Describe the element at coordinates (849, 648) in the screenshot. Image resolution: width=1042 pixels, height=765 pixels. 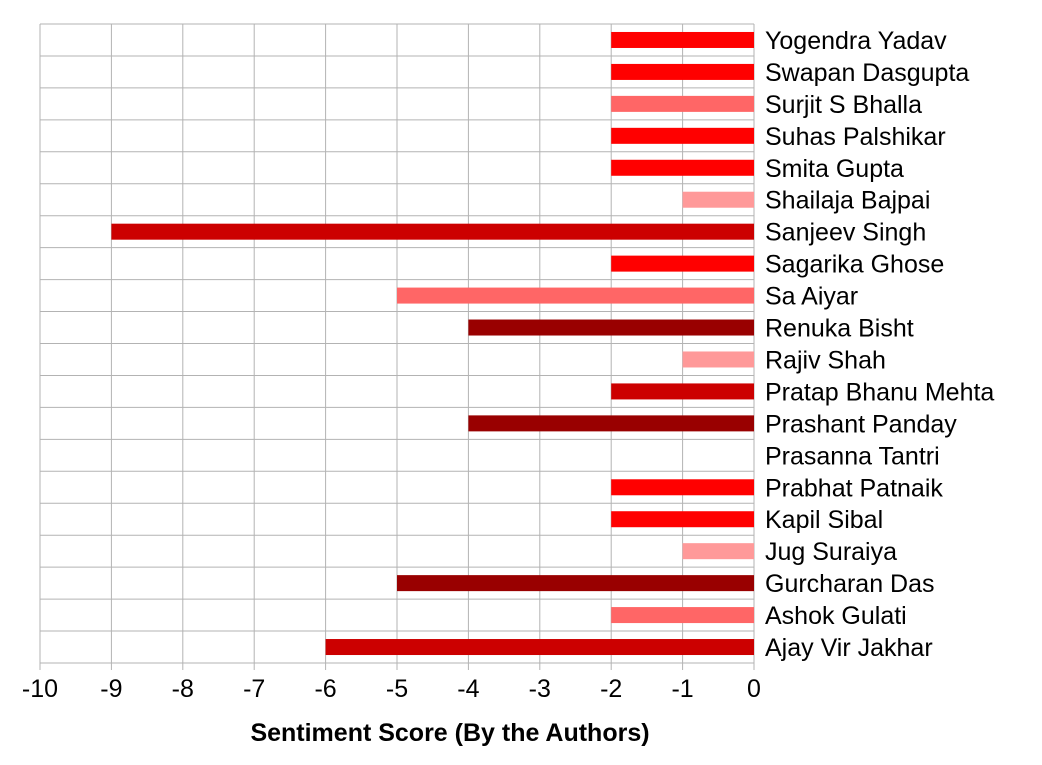
I see `category-label: Ajay Vir Jakhar` at that location.